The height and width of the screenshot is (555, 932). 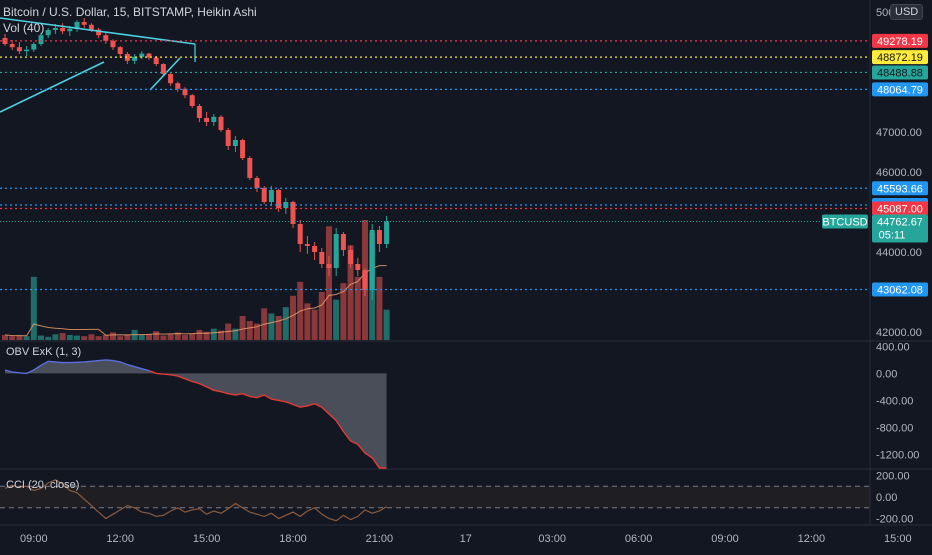 I want to click on price-level-label: 45593.66, so click(x=900, y=189).